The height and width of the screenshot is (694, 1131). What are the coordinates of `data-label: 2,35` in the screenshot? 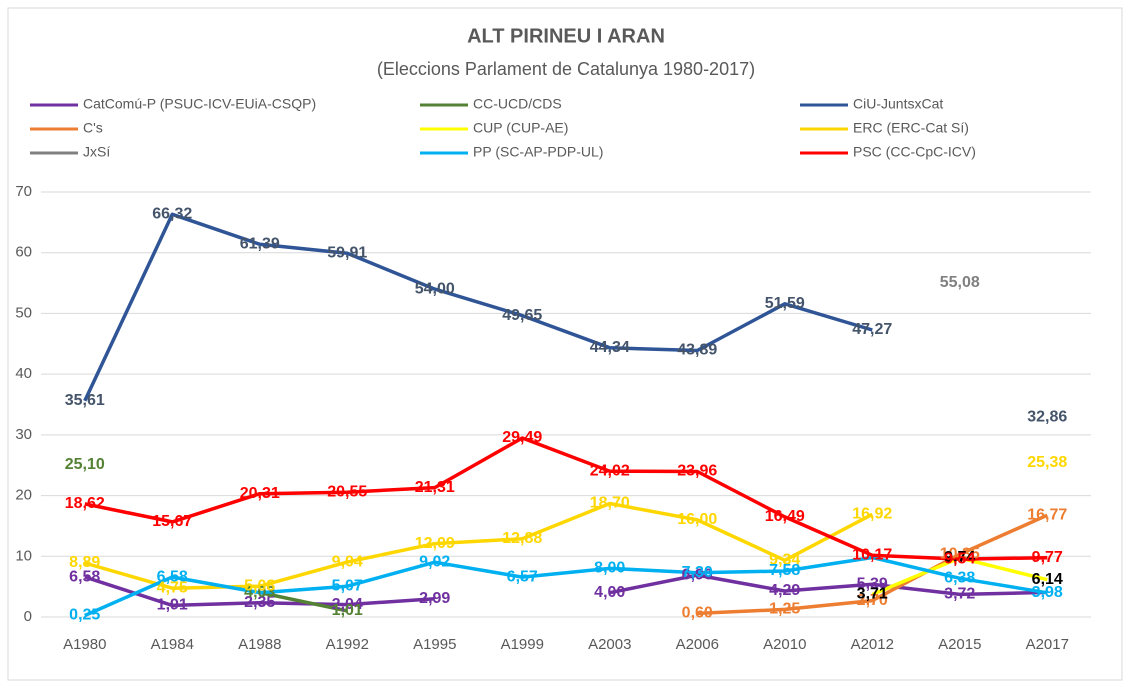 It's located at (259, 602).